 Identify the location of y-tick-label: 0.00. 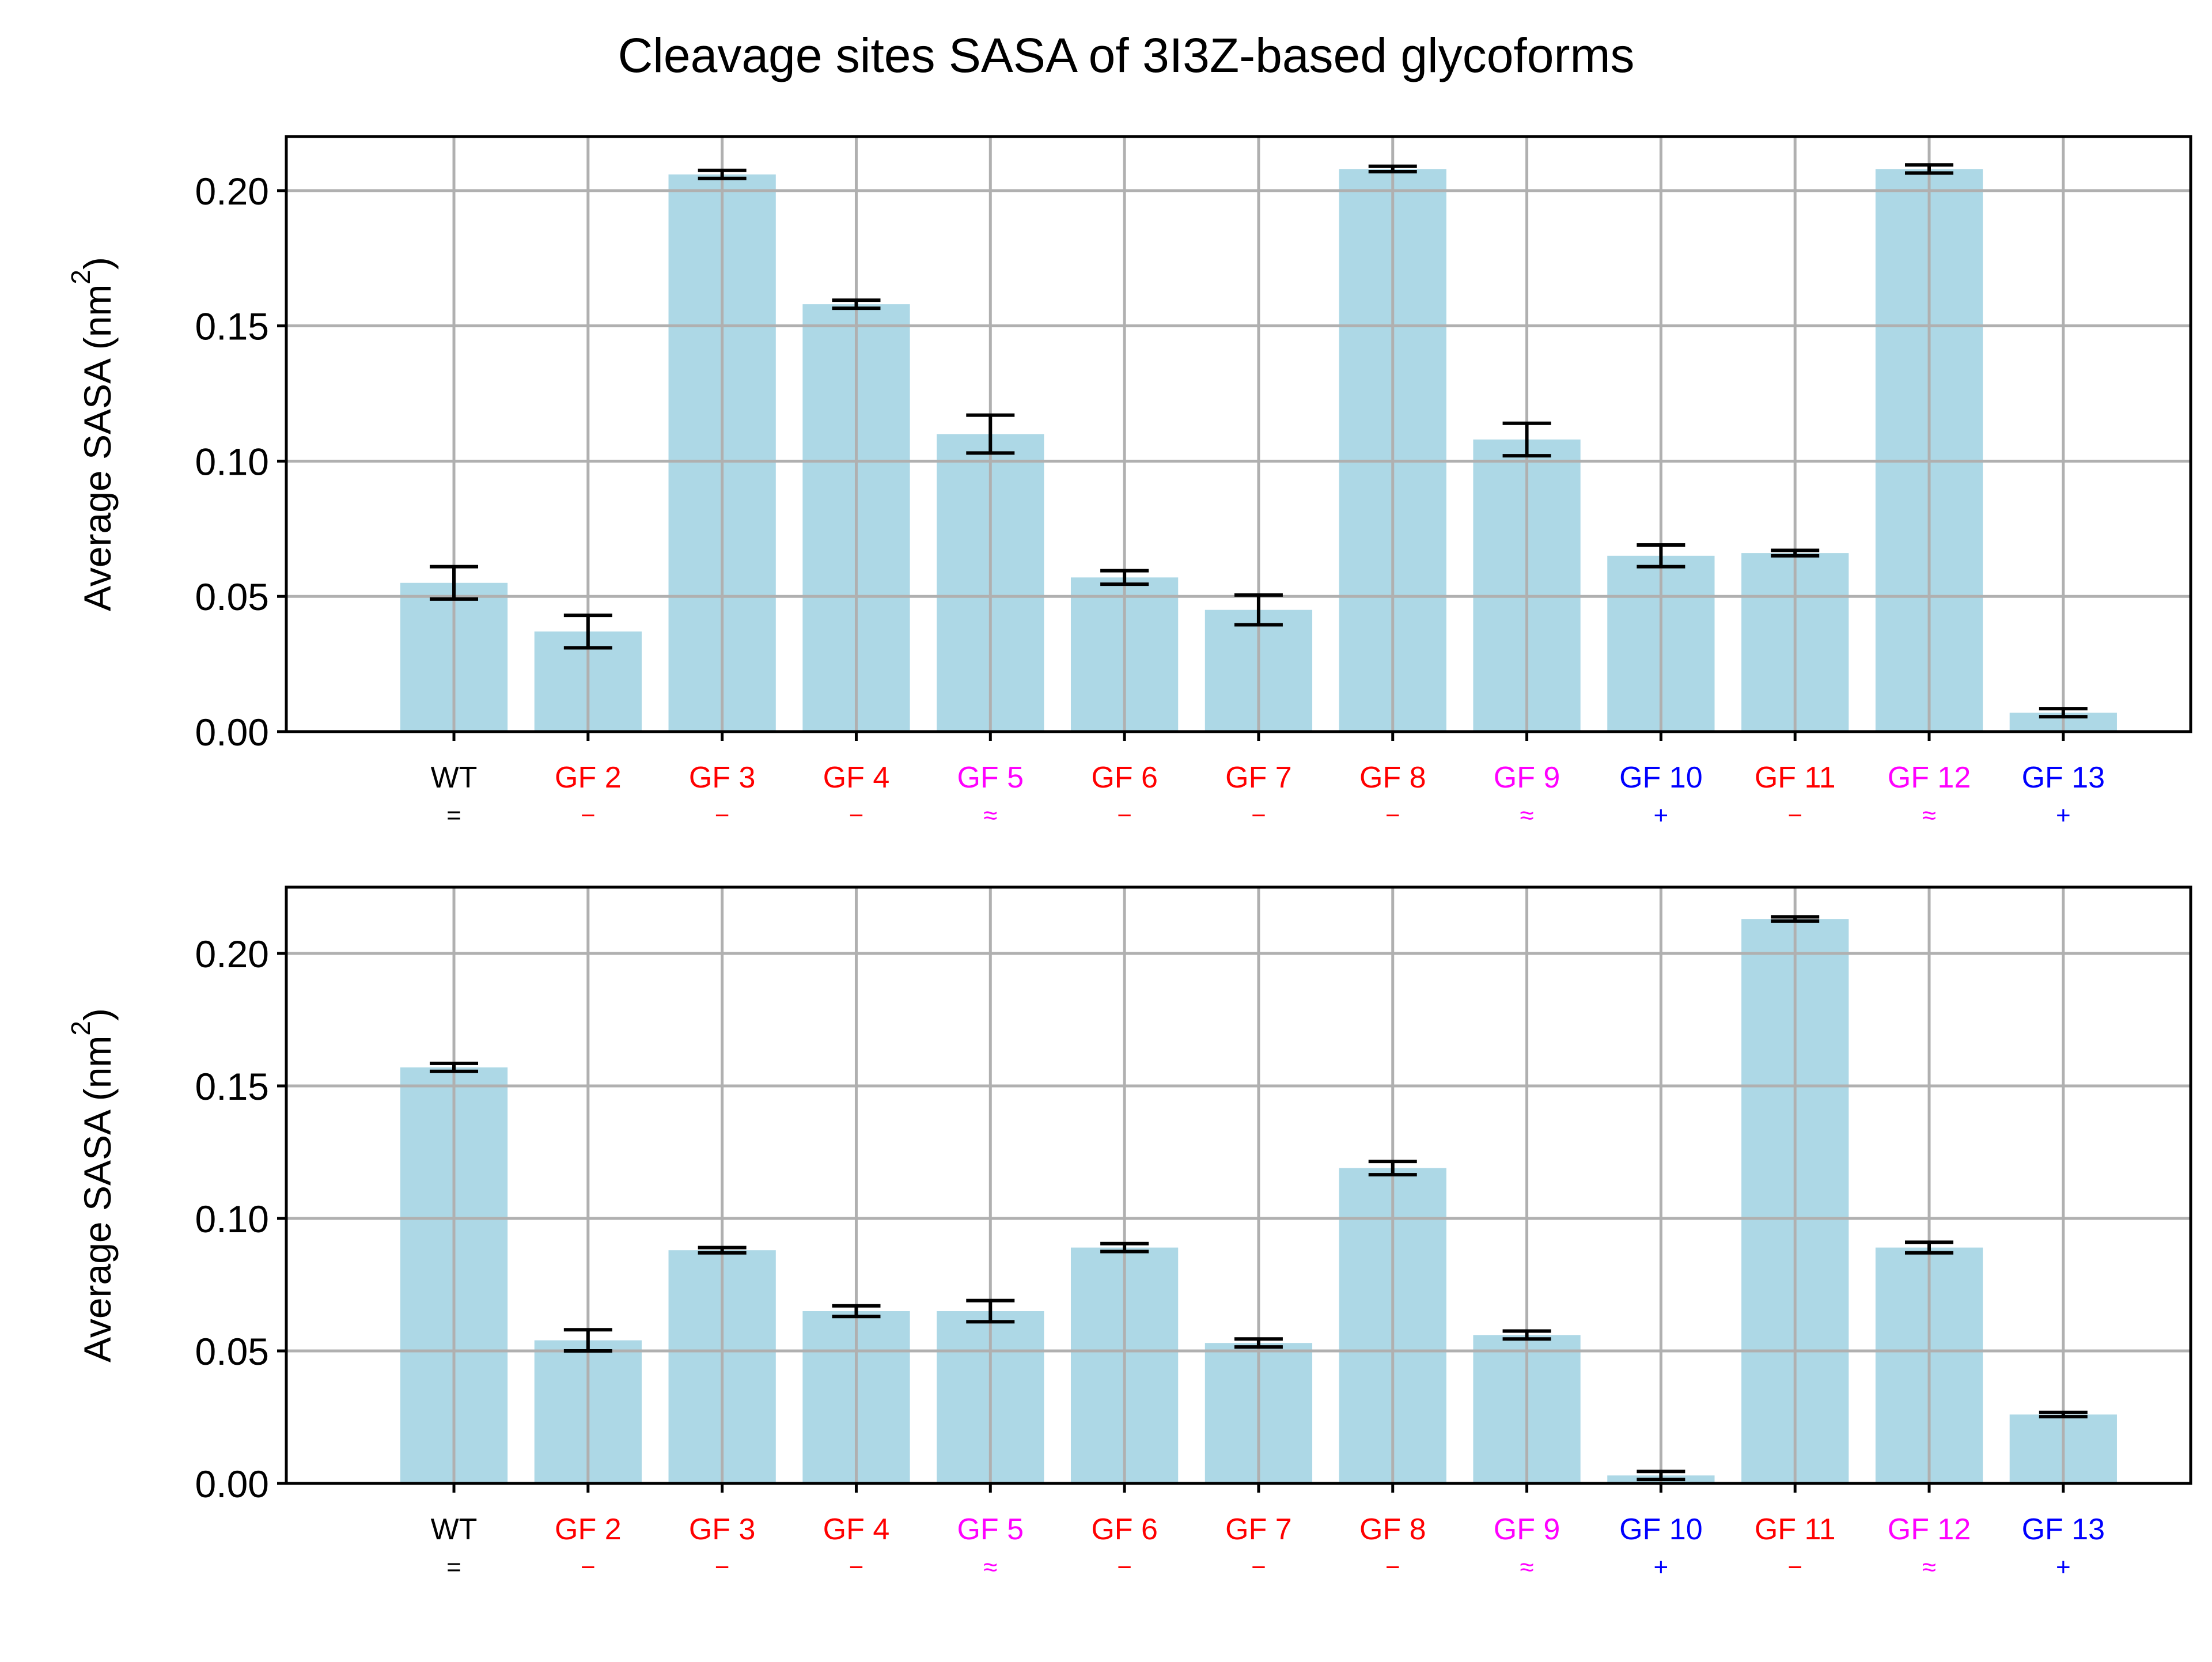
(232, 1484).